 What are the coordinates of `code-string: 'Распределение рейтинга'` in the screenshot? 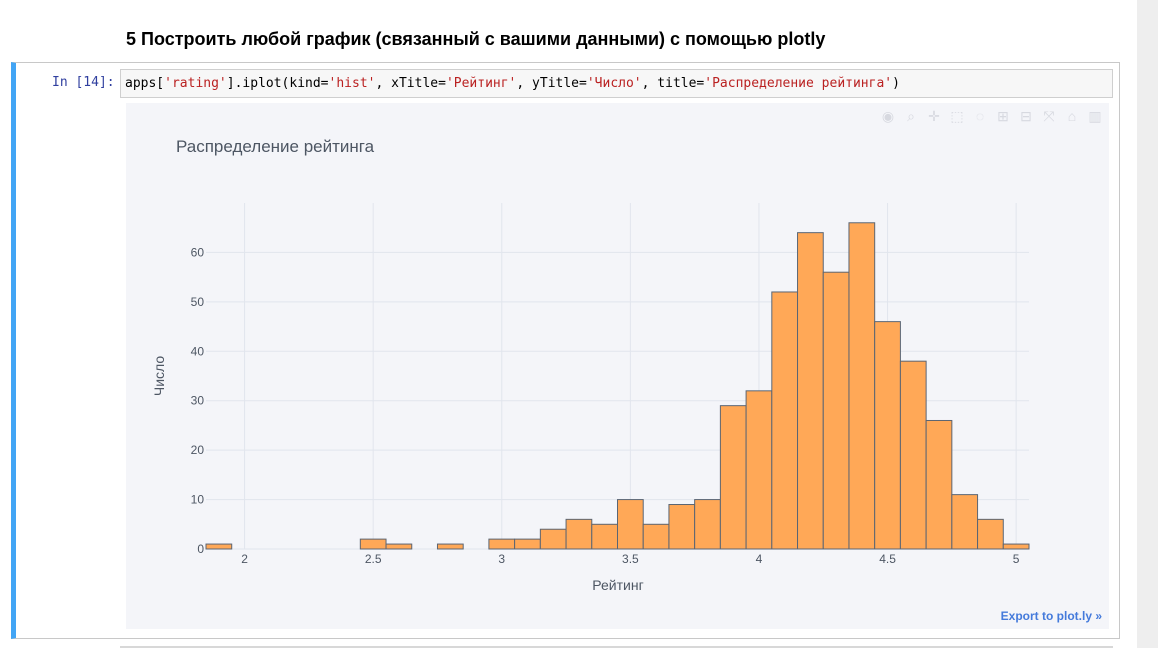 It's located at (798, 83).